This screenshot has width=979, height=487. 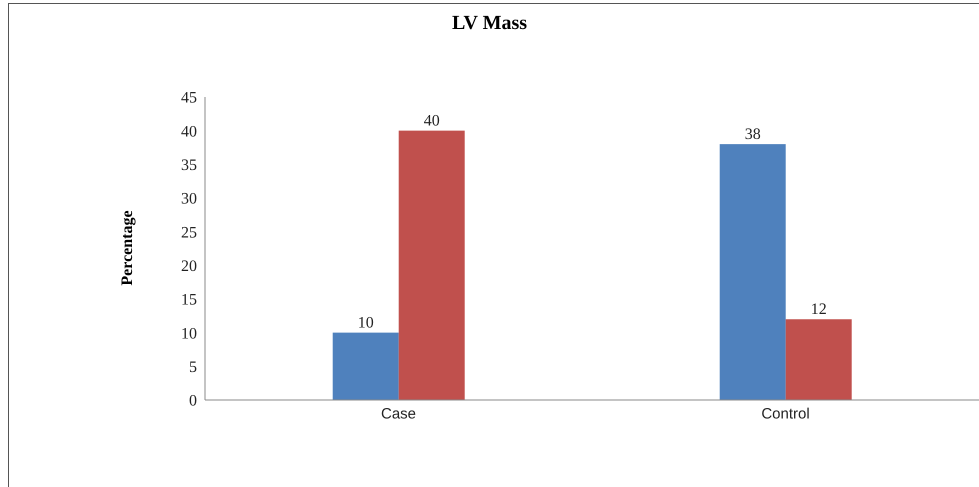 What do you see at coordinates (189, 267) in the screenshot?
I see `y-tick-label: 20` at bounding box center [189, 267].